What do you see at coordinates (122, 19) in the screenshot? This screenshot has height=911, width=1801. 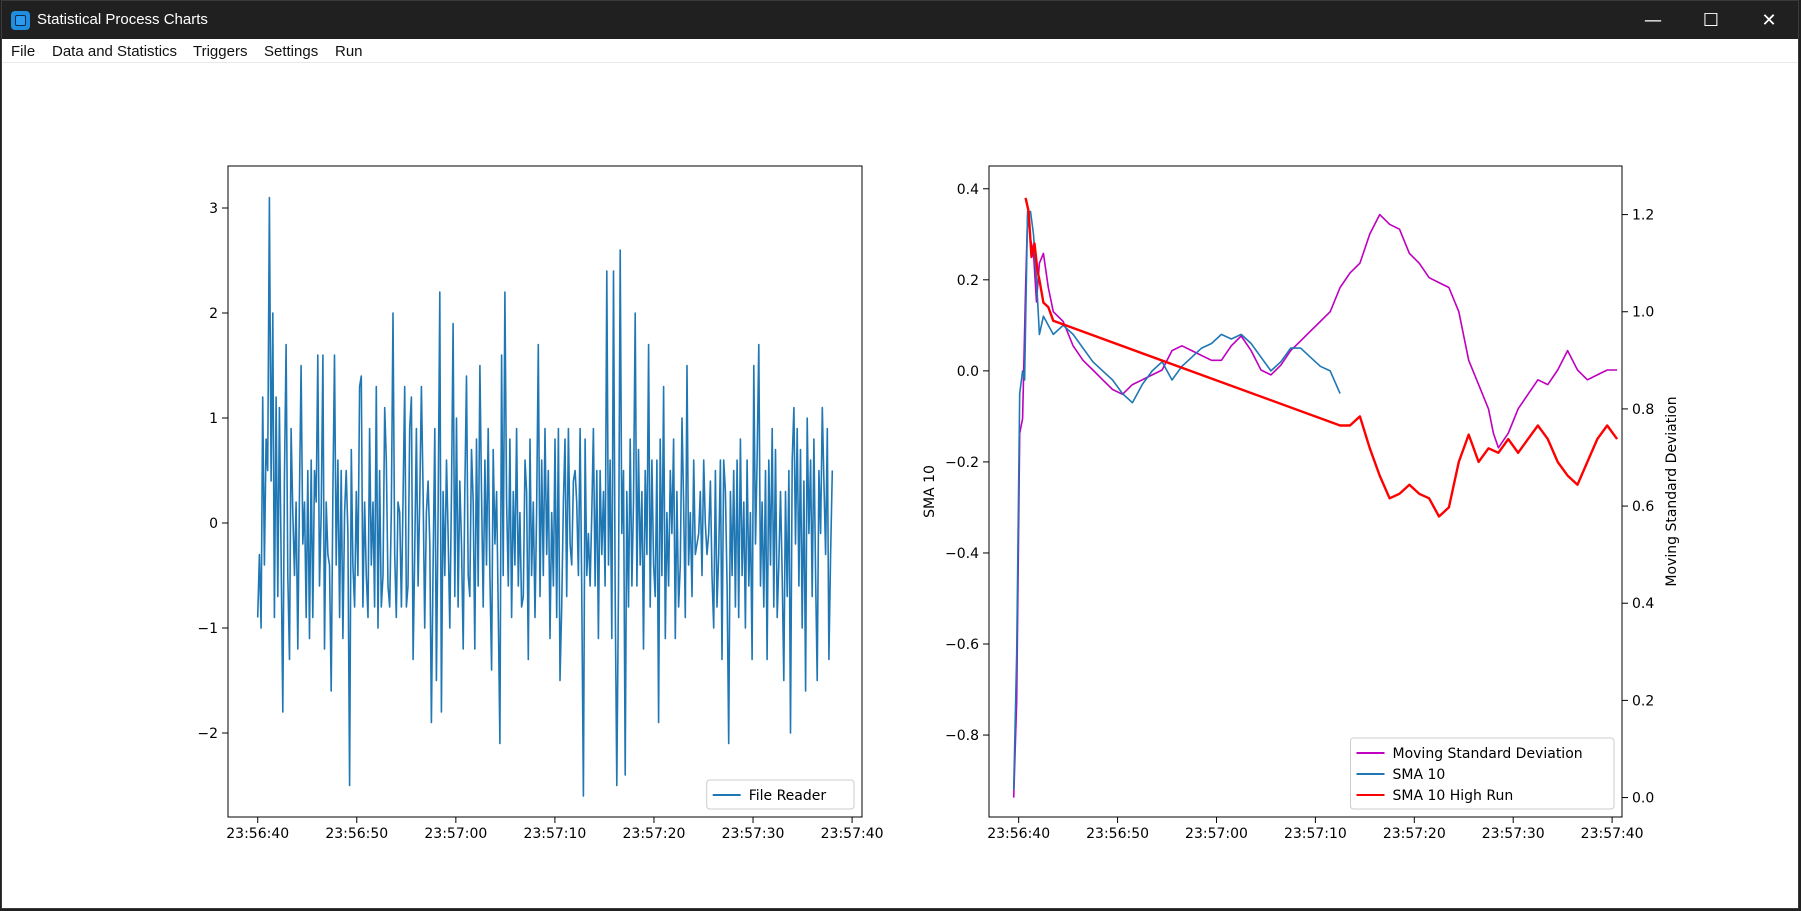 I see `window-title: Statistical Process Charts` at bounding box center [122, 19].